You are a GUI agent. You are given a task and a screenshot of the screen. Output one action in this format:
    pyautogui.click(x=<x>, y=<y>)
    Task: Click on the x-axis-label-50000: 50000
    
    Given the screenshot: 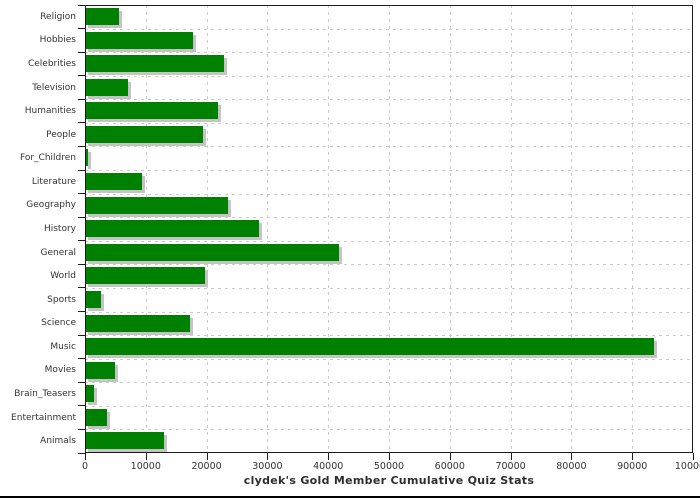 What is the action you would take?
    pyautogui.click(x=389, y=466)
    